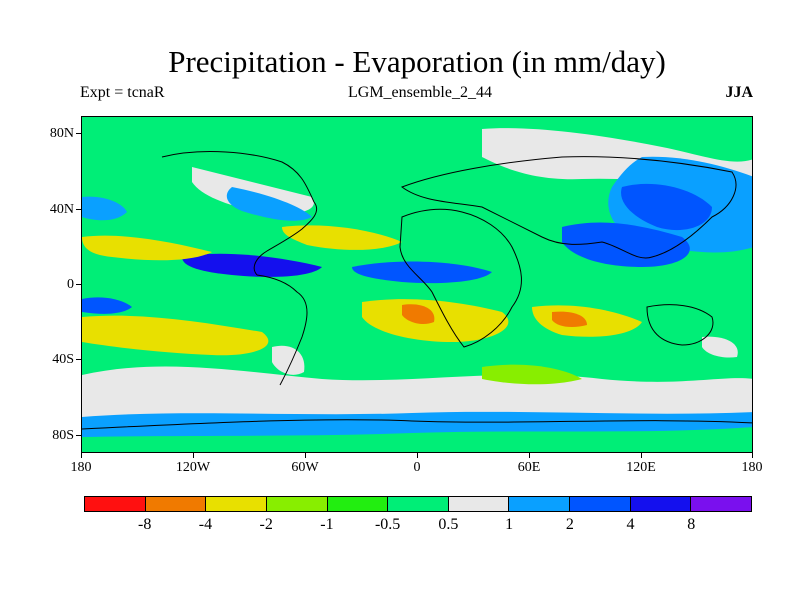 The image size is (800, 600). I want to click on lat-tick-40n, so click(78, 209).